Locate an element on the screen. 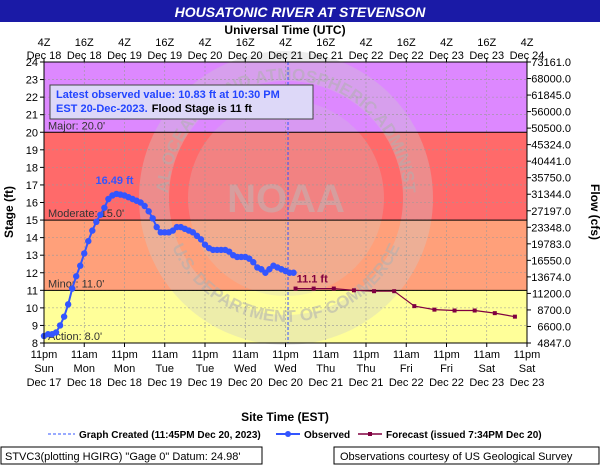  y-tick-label: 8 is located at coordinates (35, 344).